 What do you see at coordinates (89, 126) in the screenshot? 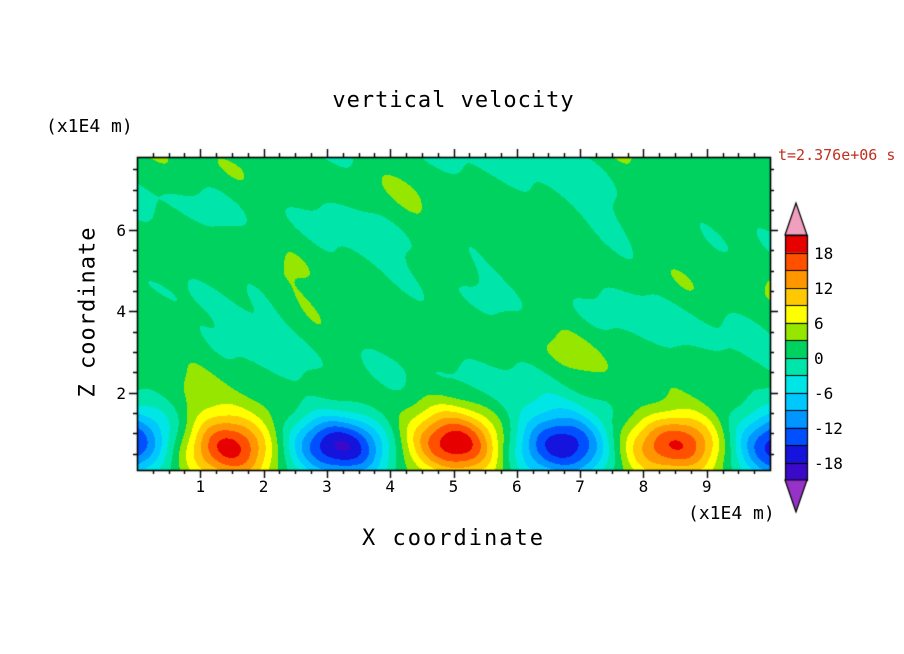
I see `y-axis-units: (x1E4 m)` at bounding box center [89, 126].